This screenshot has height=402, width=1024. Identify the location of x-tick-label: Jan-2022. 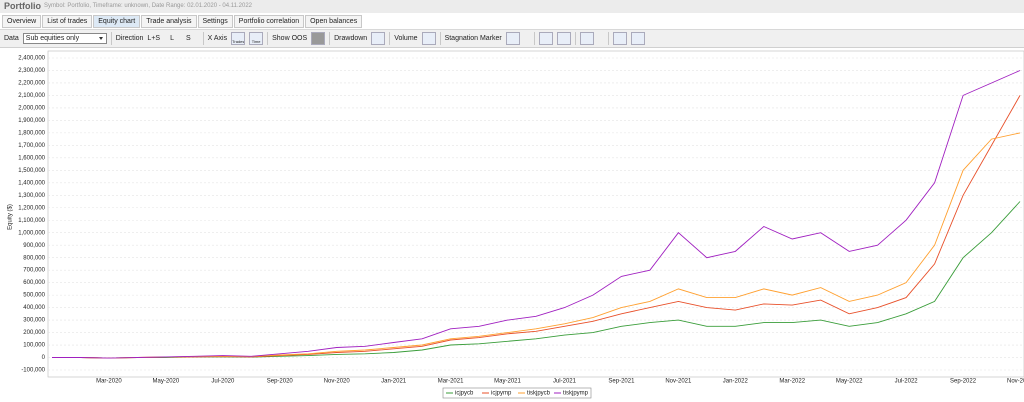
(736, 382).